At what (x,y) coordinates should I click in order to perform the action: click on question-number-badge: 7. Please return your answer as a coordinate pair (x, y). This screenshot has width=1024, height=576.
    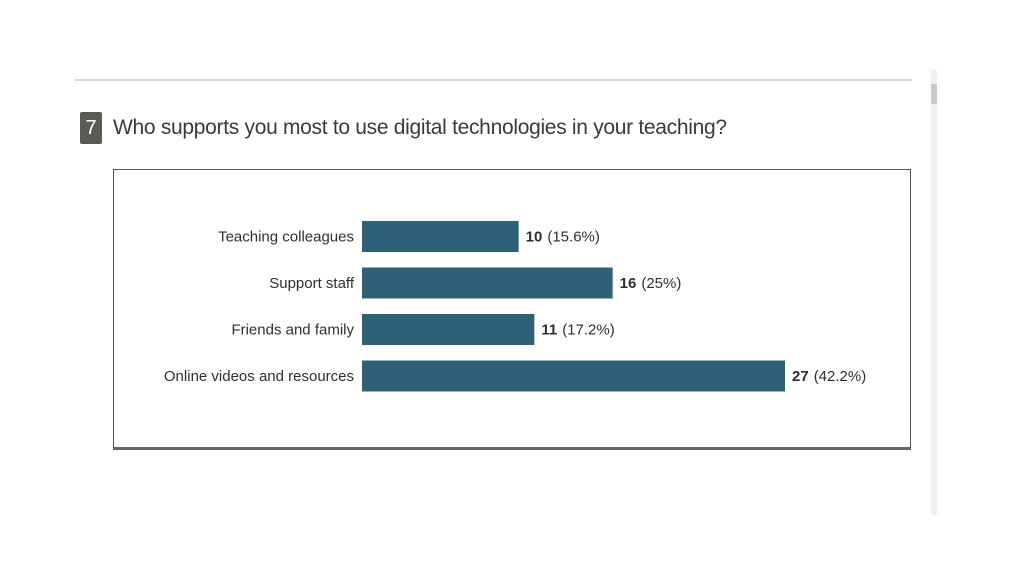
    Looking at the image, I should click on (91, 128).